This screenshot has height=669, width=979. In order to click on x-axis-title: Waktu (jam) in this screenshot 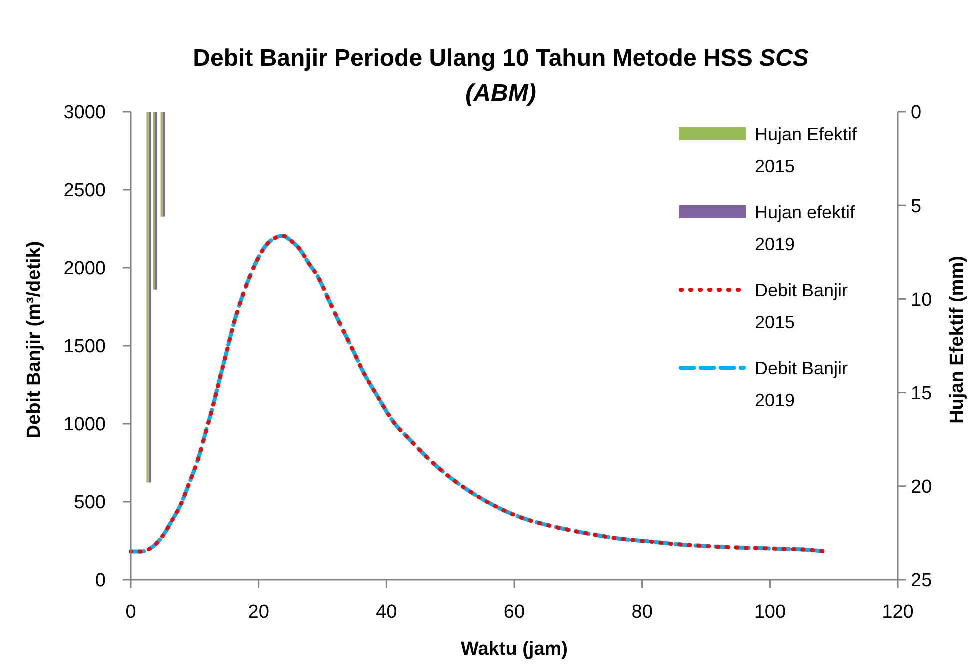, I will do `click(514, 649)`.